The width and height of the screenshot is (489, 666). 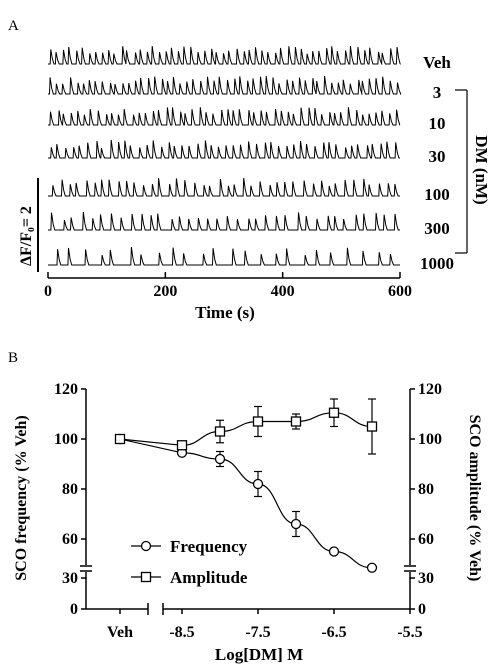 What do you see at coordinates (437, 156) in the screenshot?
I see `trace-label-30: 30` at bounding box center [437, 156].